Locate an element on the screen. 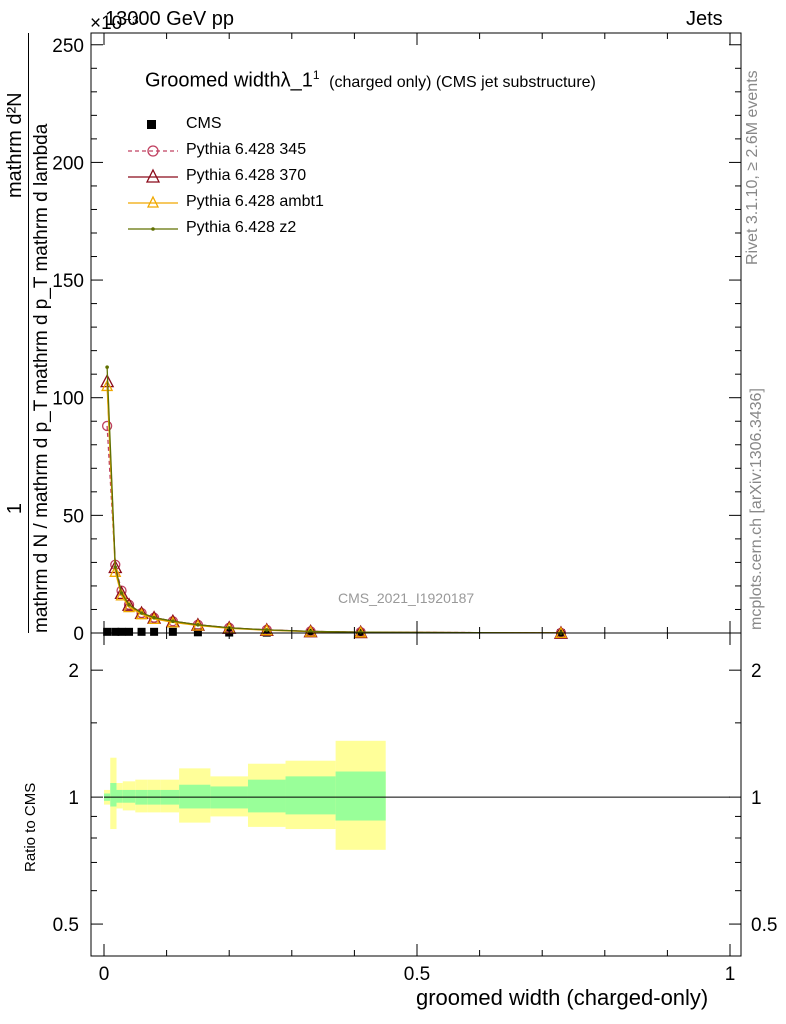  ratio-y-axis-label: Ratio to CMS is located at coordinates (30, 827).